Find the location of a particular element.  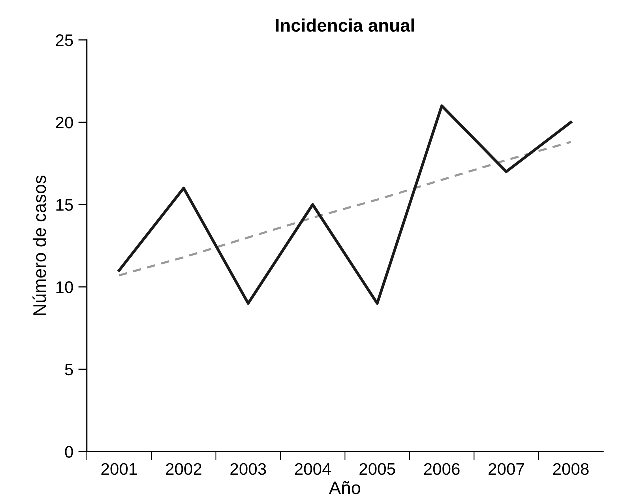

x-tick-label: 2001 is located at coordinates (120, 469).